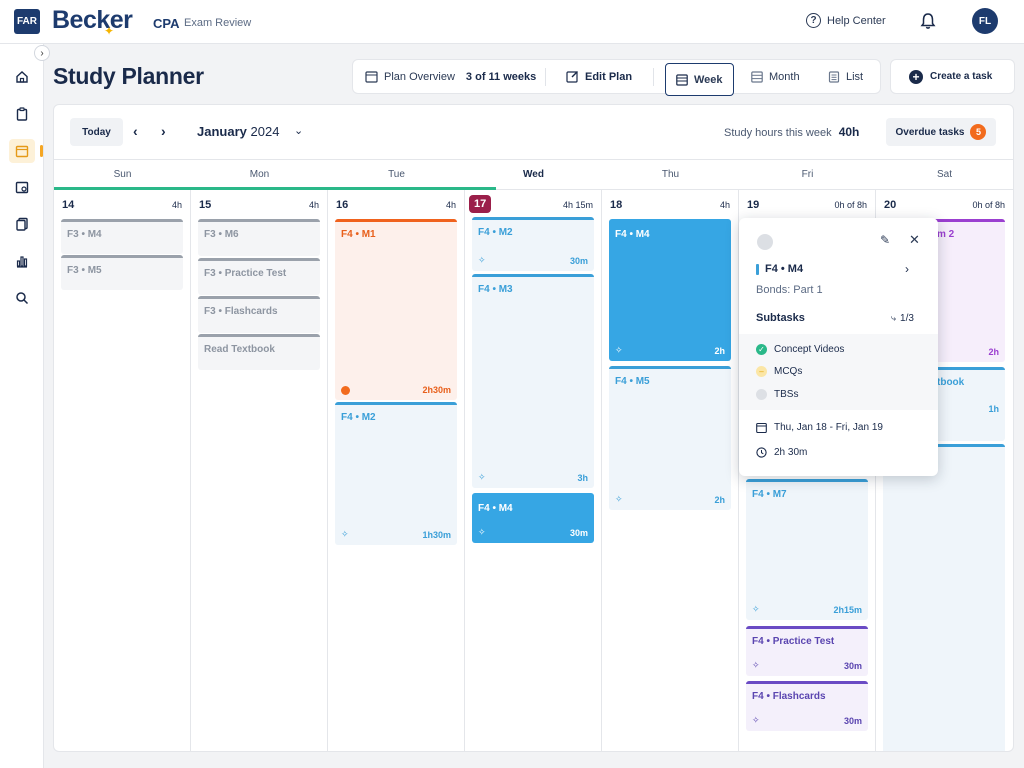 The image size is (1024, 768). I want to click on subtask-item: TBSs, so click(777, 394).